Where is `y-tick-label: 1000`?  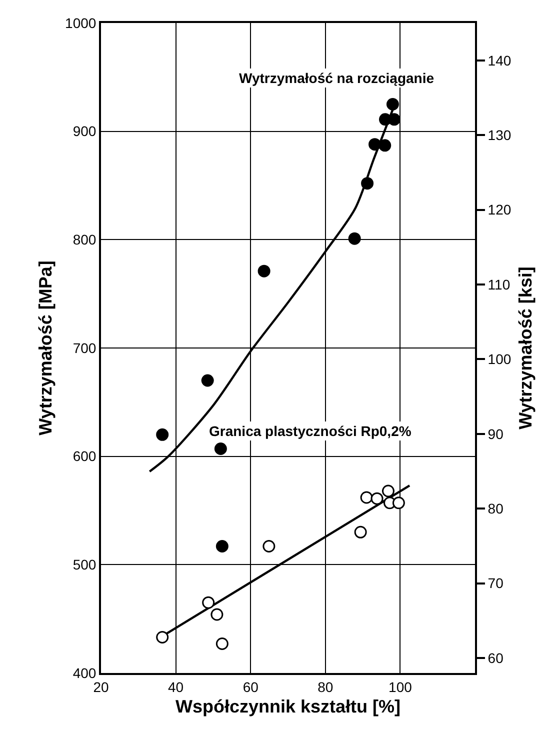
y-tick-label: 1000 is located at coordinates (80, 22).